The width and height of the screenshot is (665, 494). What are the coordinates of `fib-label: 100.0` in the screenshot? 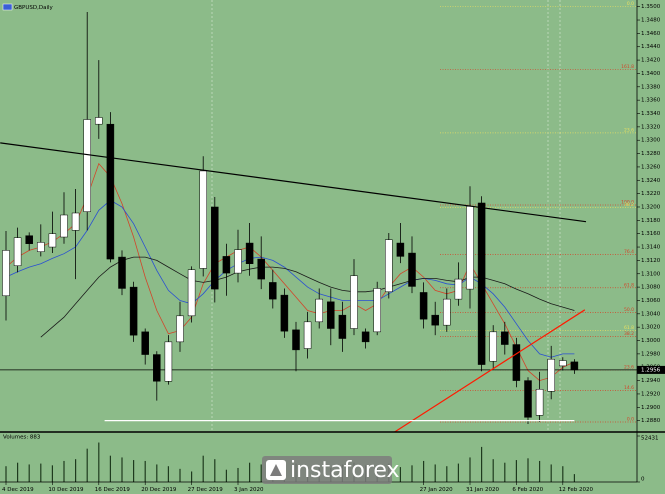 It's located at (627, 202).